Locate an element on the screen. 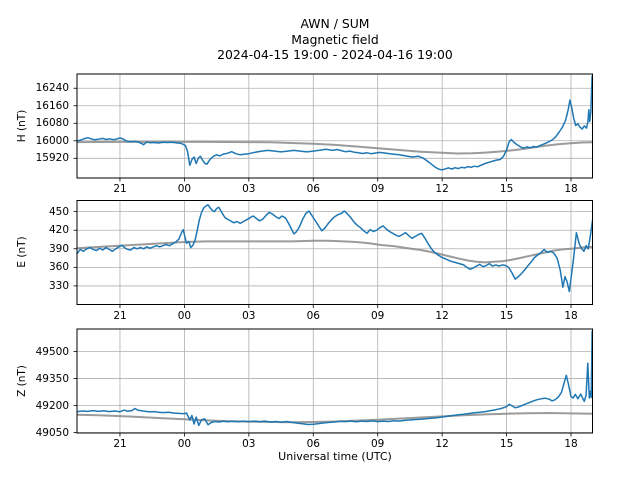 The width and height of the screenshot is (640, 480). y-tick-label: 49050 is located at coordinates (52, 432).